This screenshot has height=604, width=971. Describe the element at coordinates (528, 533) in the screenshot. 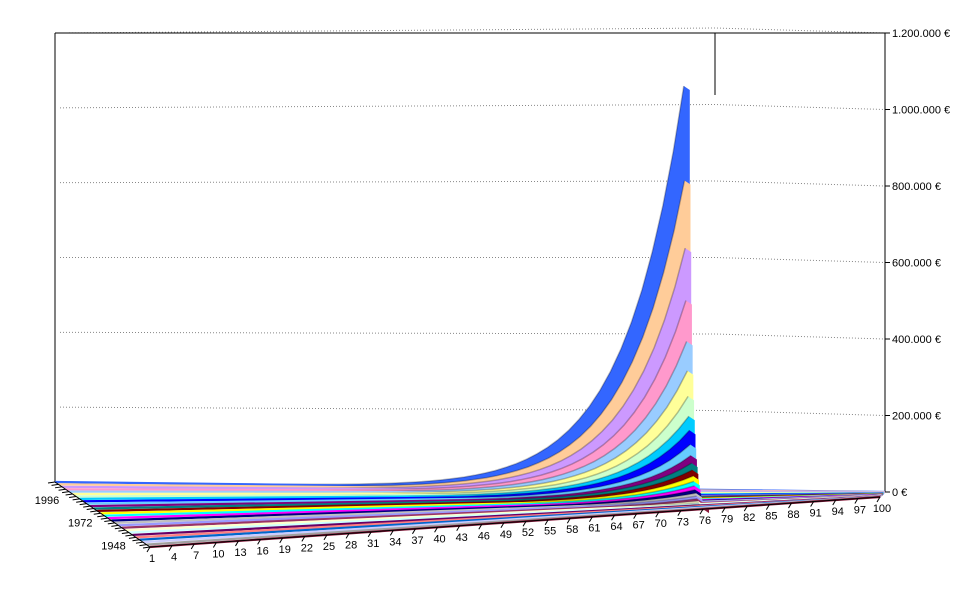

I see `x-tick-label: 52` at that location.